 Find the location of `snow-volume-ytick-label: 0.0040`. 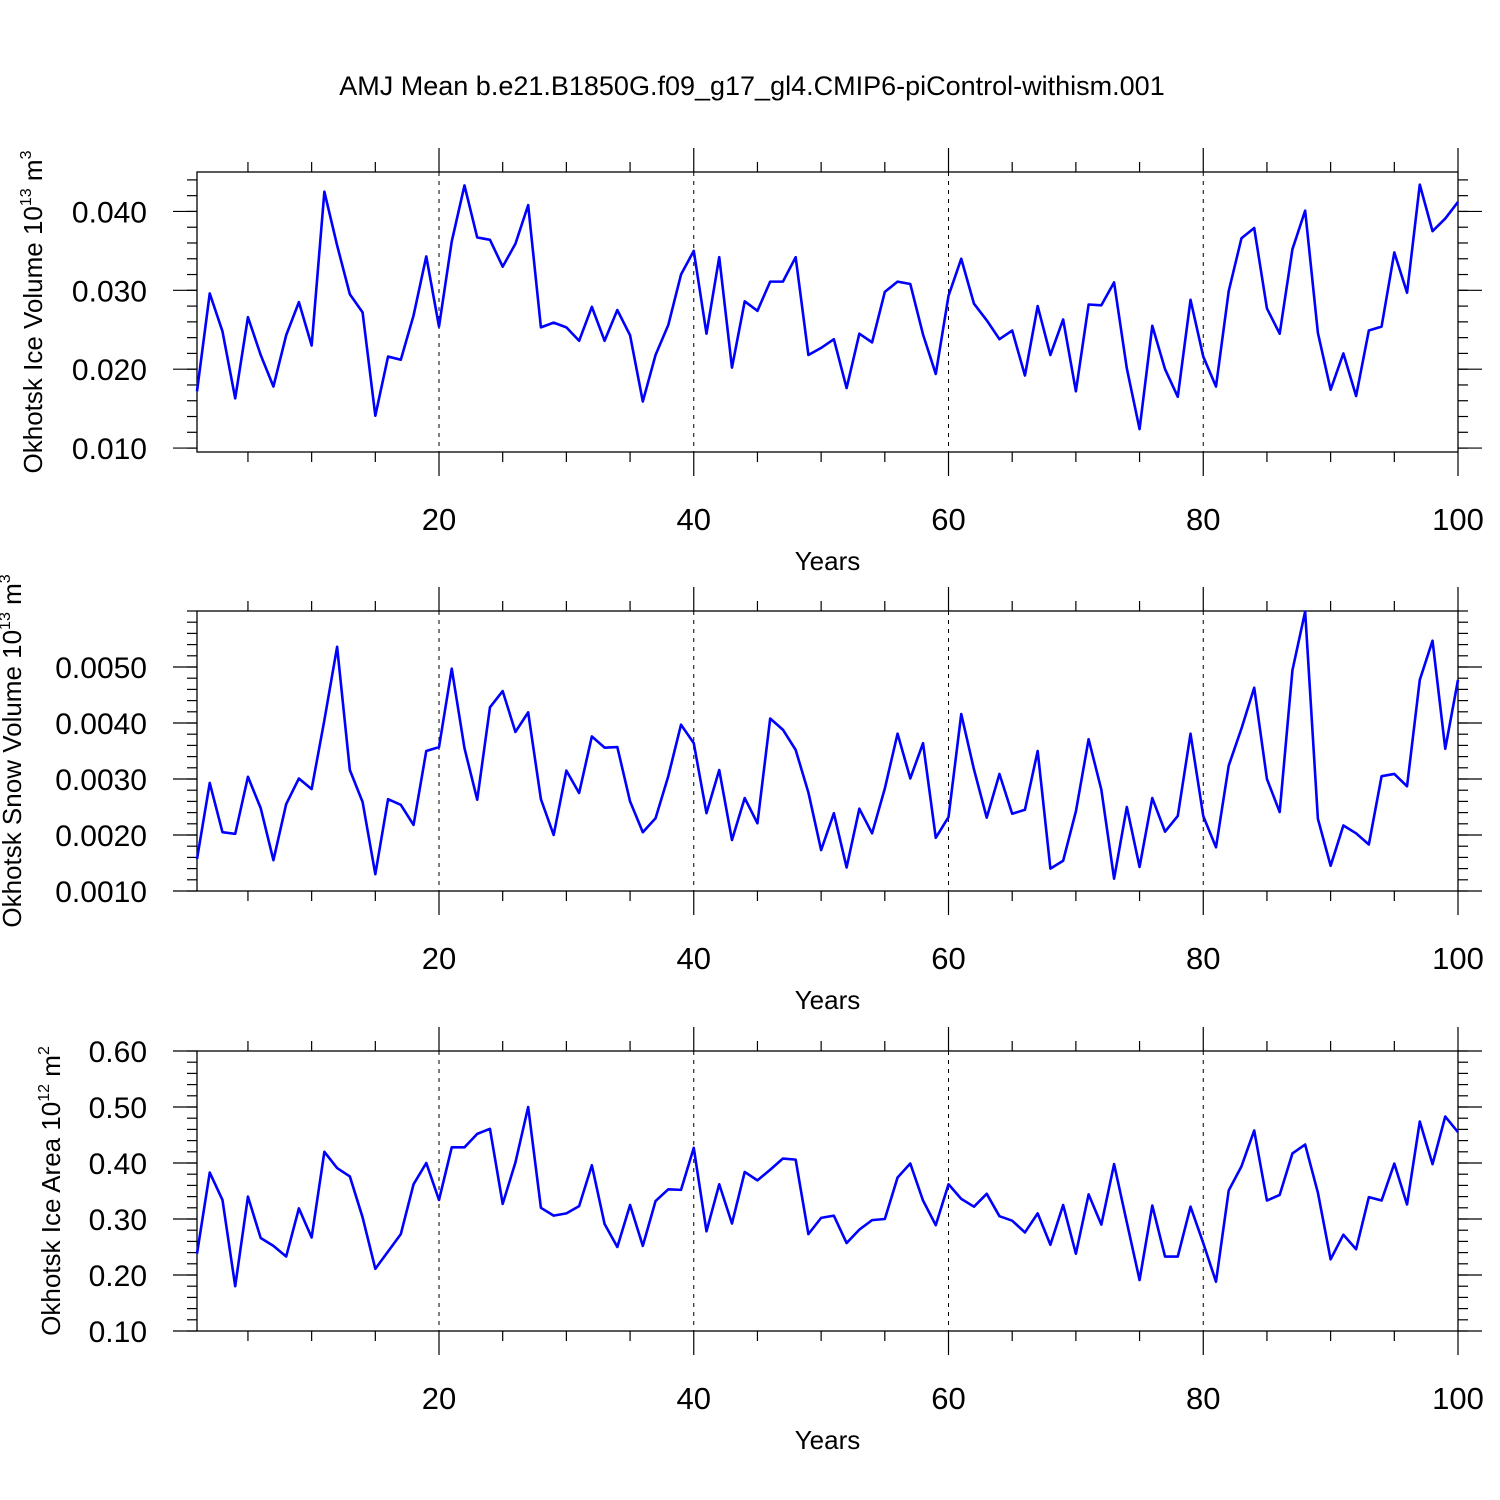

snow-volume-ytick-label: 0.0040 is located at coordinates (101, 724).